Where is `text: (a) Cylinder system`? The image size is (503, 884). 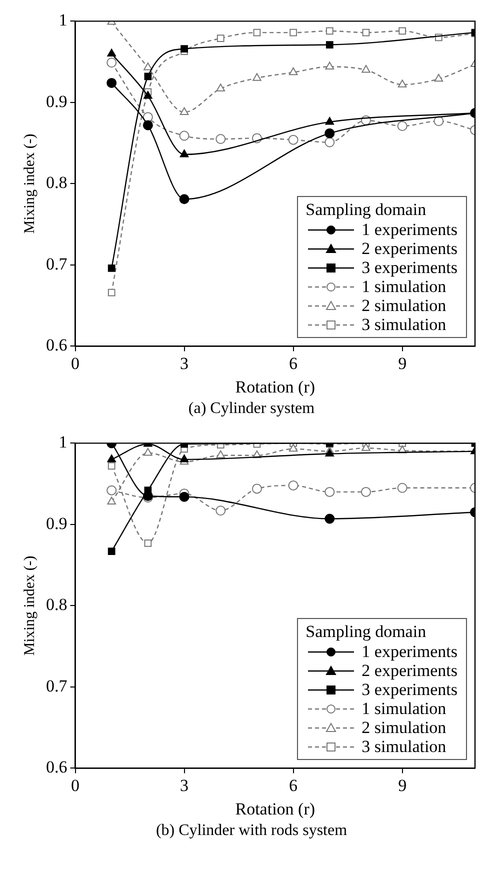
text: (a) Cylinder system is located at coordinates (251, 409).